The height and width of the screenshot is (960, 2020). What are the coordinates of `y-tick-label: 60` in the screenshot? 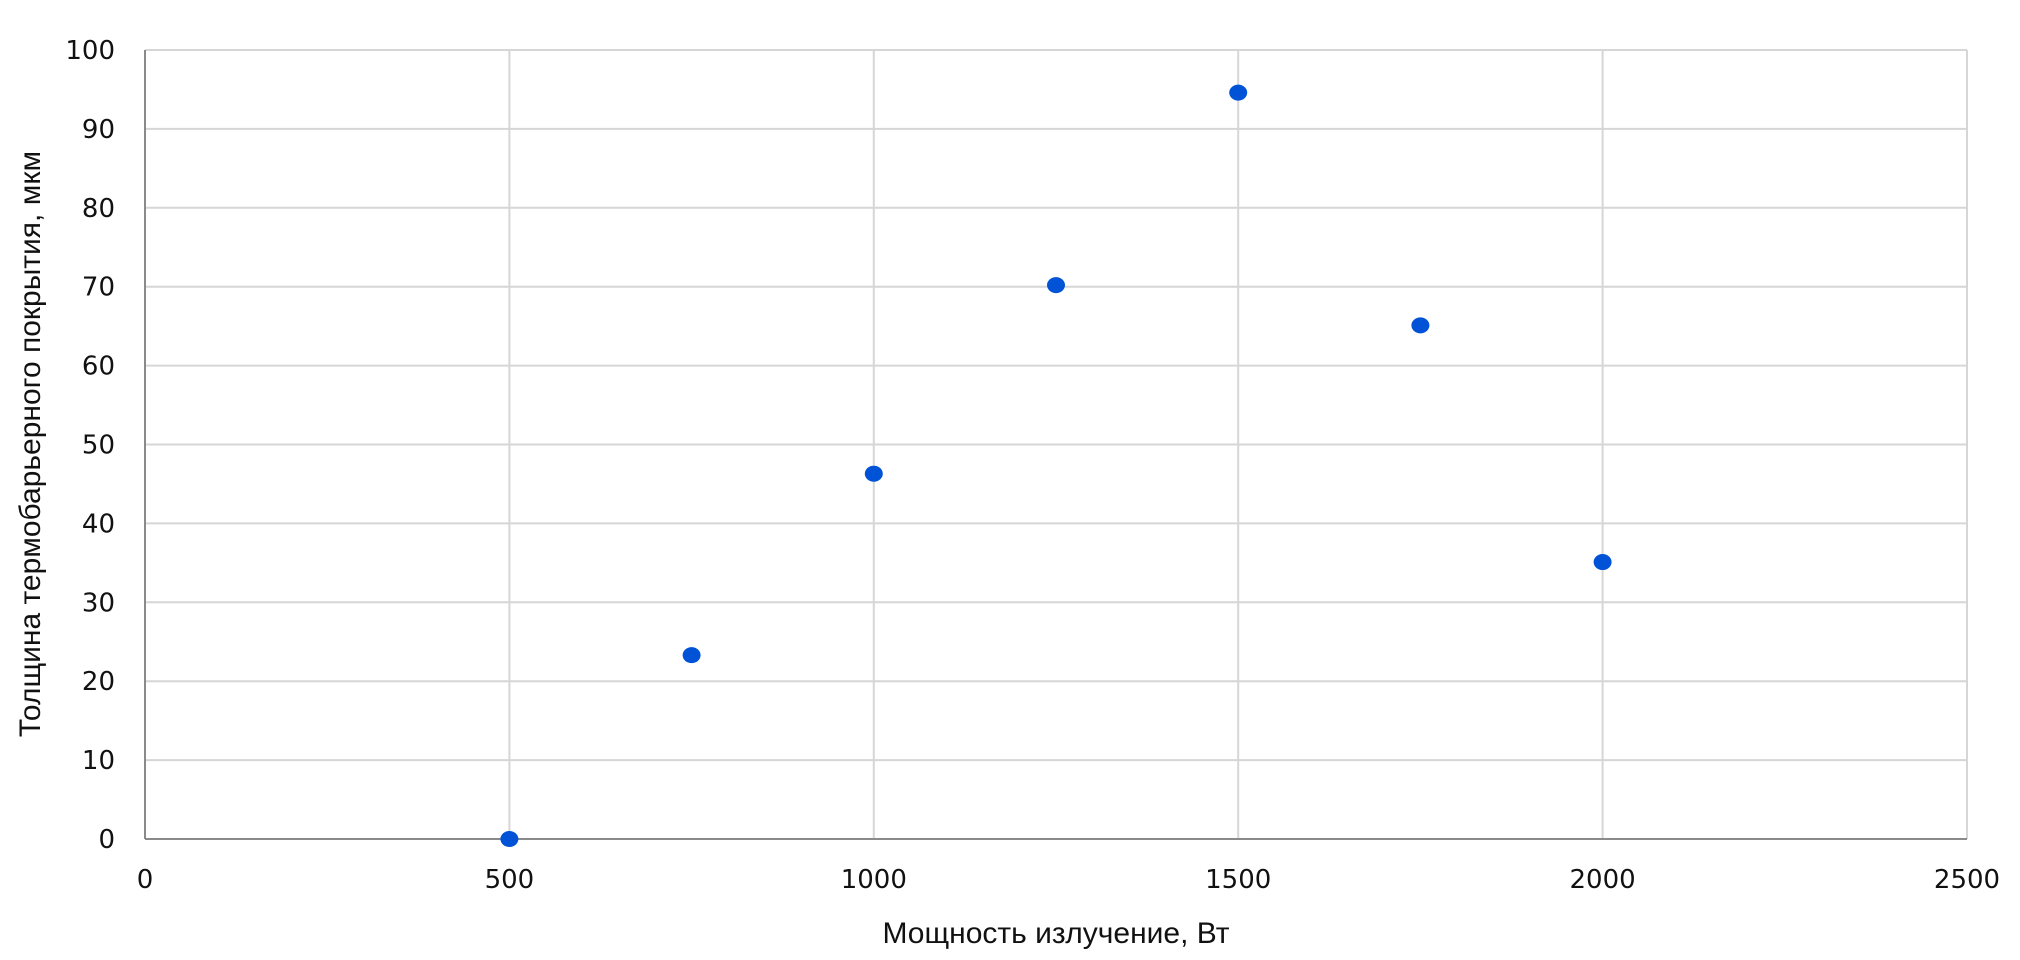 It's located at (98, 367).